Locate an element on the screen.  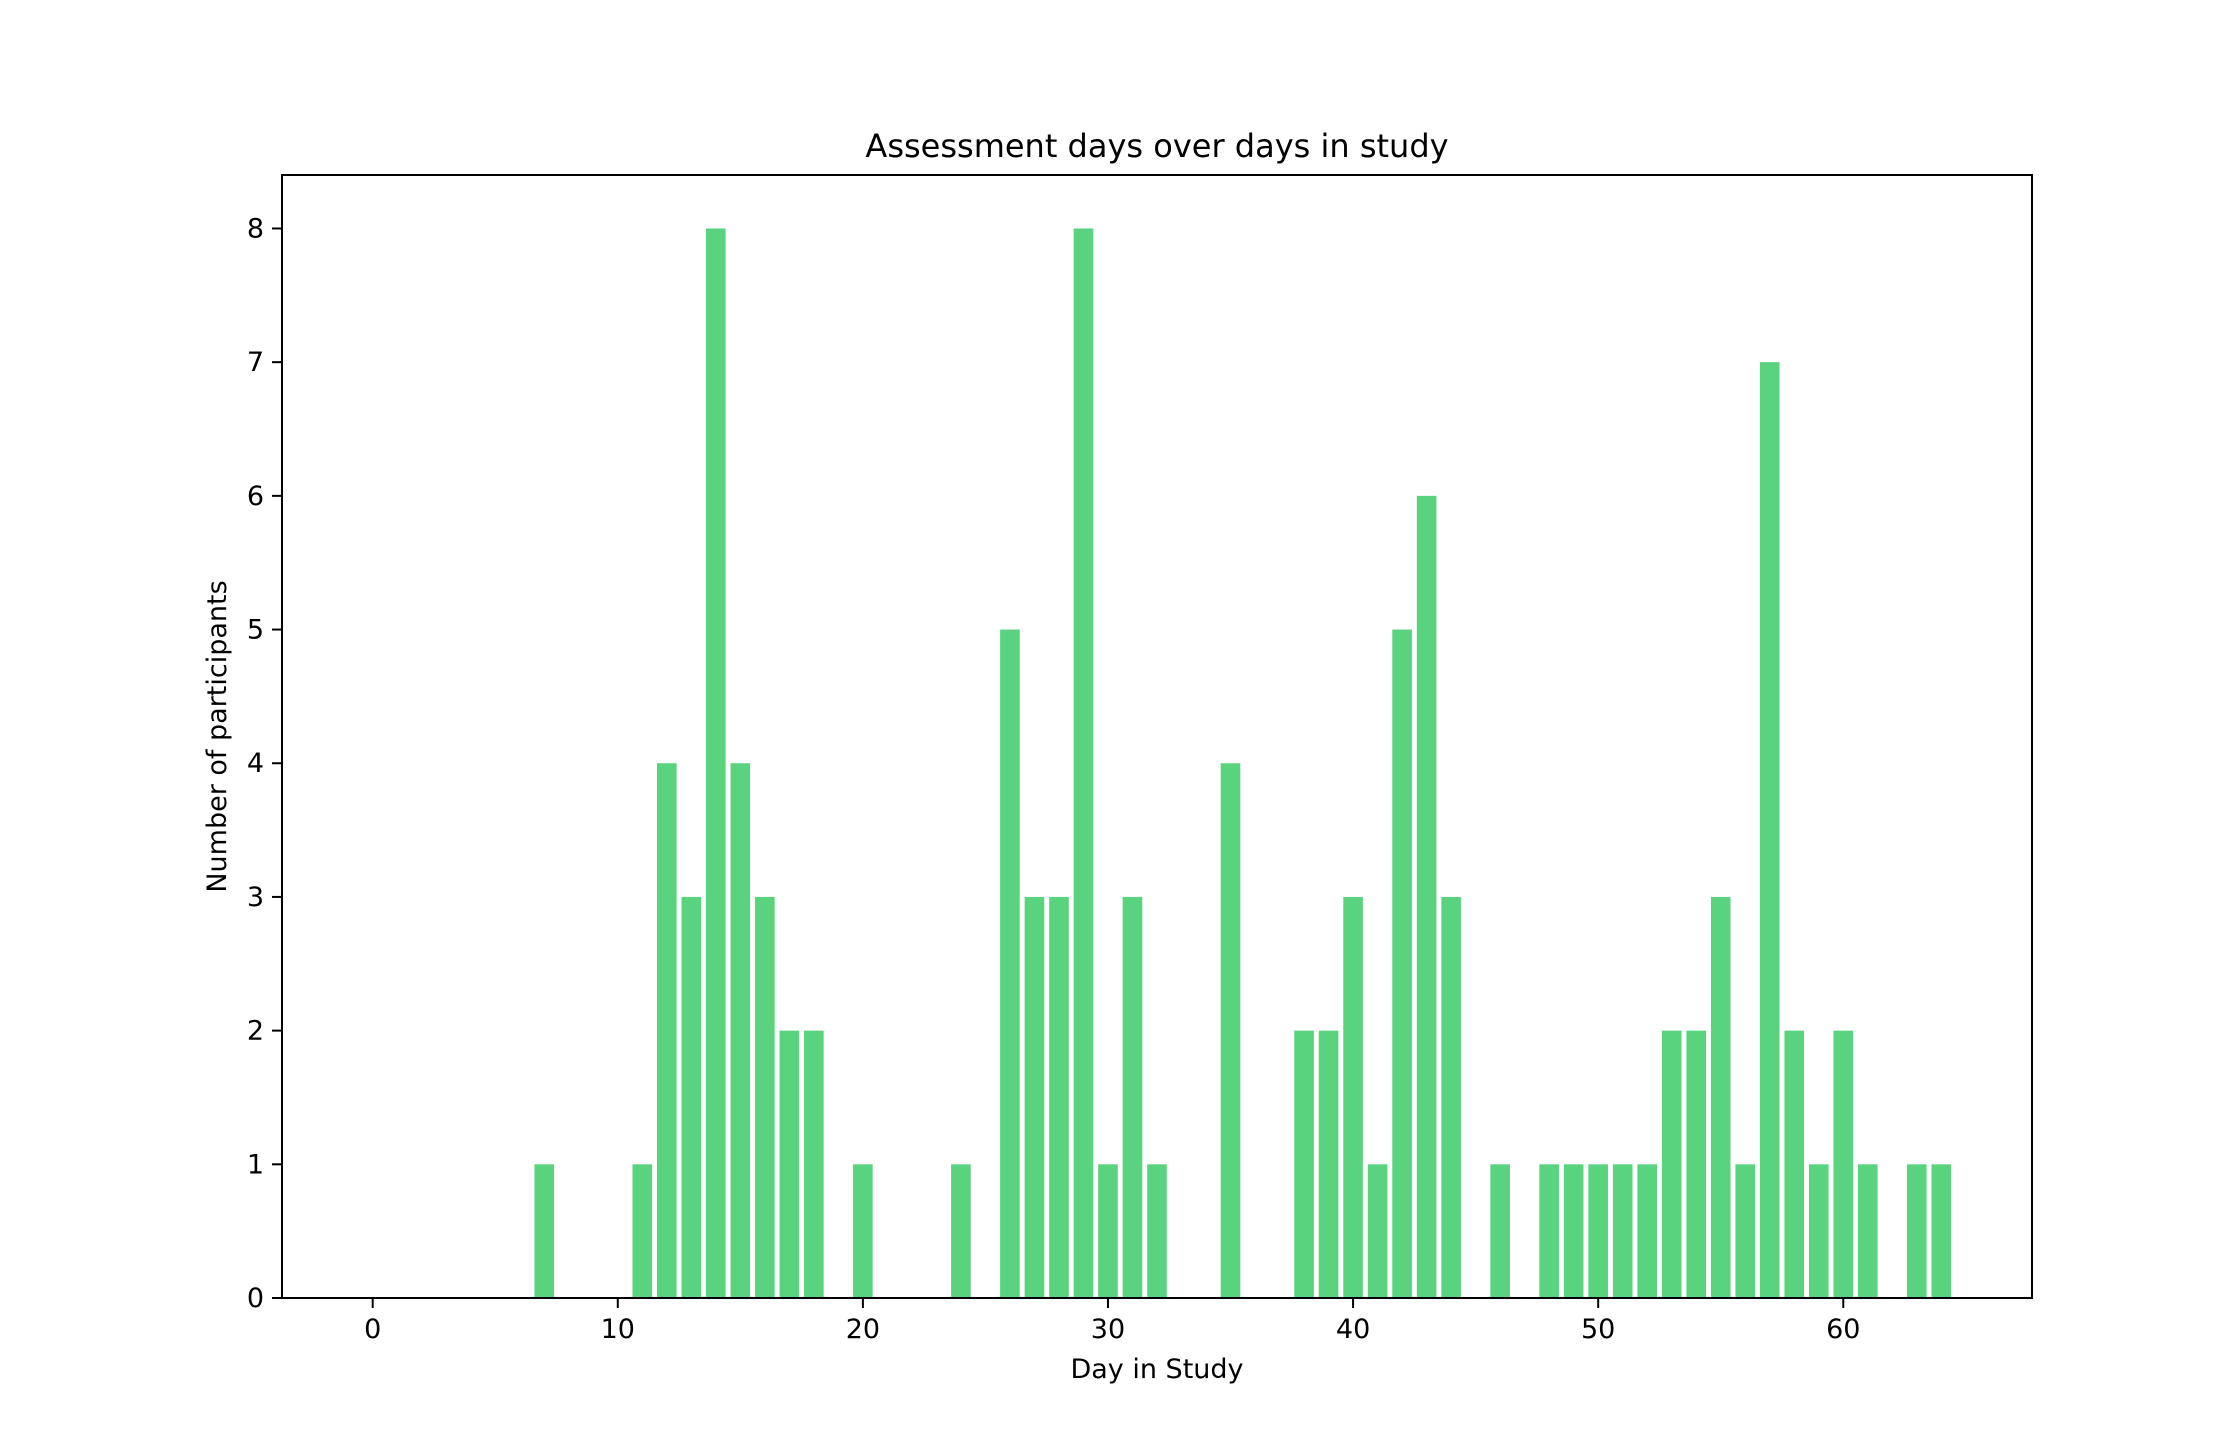
chart-title: Assessment days over days in study is located at coordinates (1156, 146).